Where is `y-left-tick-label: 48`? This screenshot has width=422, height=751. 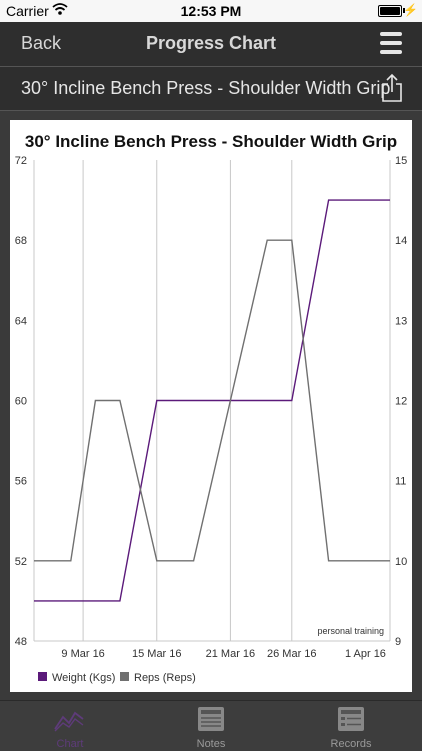
y-left-tick-label: 48 is located at coordinates (21, 642).